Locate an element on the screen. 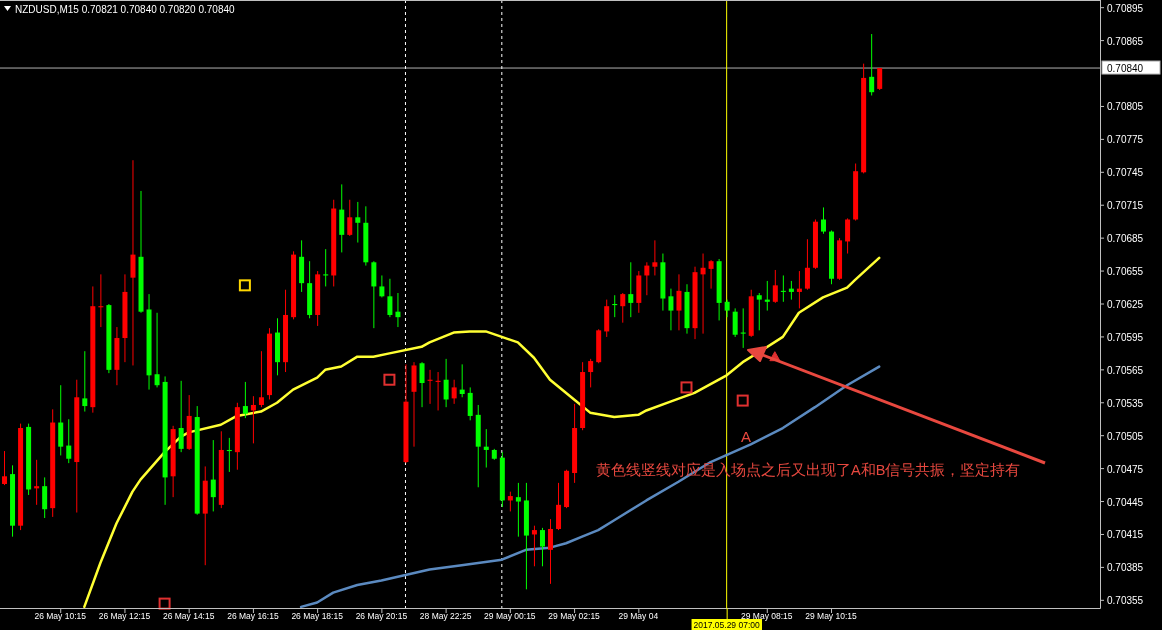 The width and height of the screenshot is (1162, 630). y-tick-label: 0.70565 is located at coordinates (1125, 370).